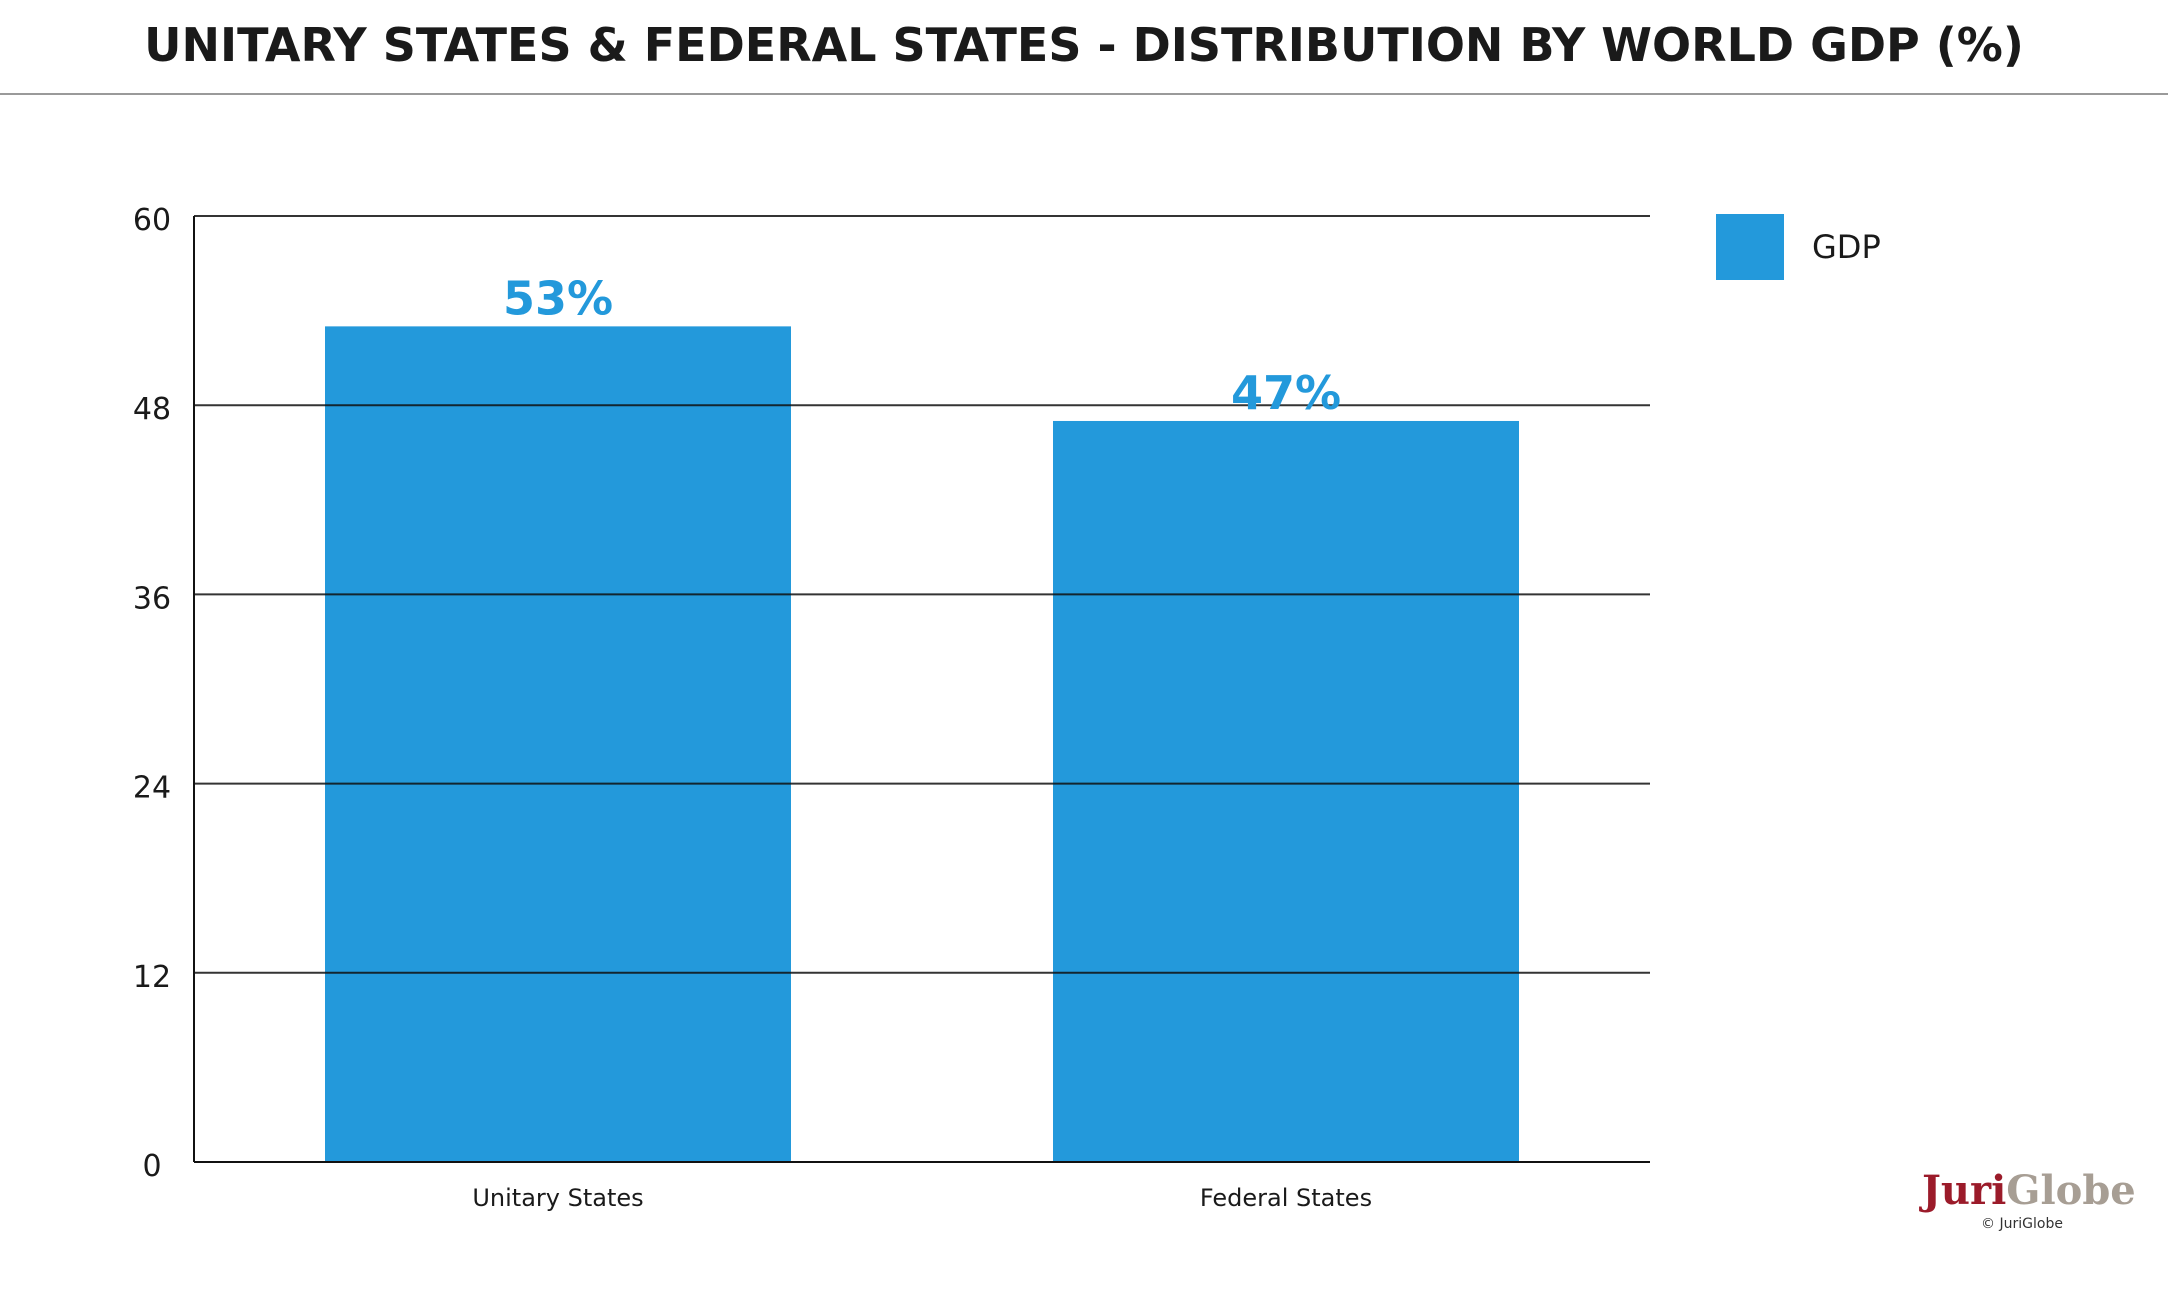  What do you see at coordinates (1846, 247) in the screenshot?
I see `legend-label-gdp: GDP` at bounding box center [1846, 247].